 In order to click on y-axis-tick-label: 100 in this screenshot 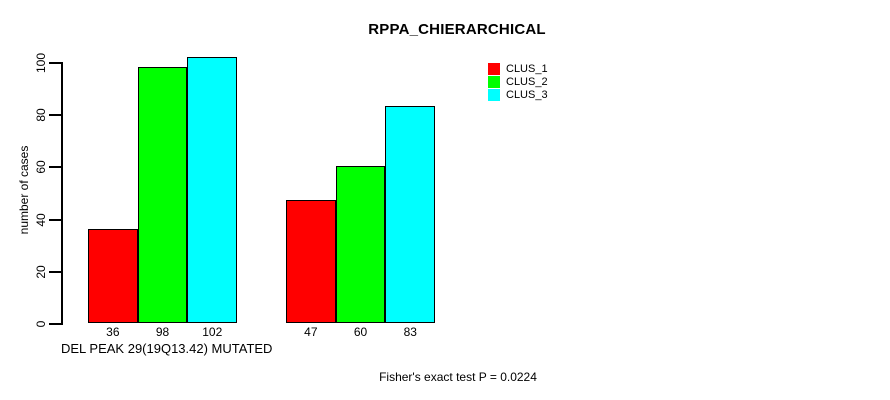, I will do `click(41, 63)`.